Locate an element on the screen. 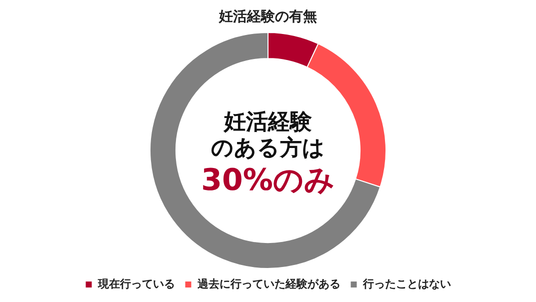 The height and width of the screenshot is (302, 536). text: のある方は is located at coordinates (268, 149).